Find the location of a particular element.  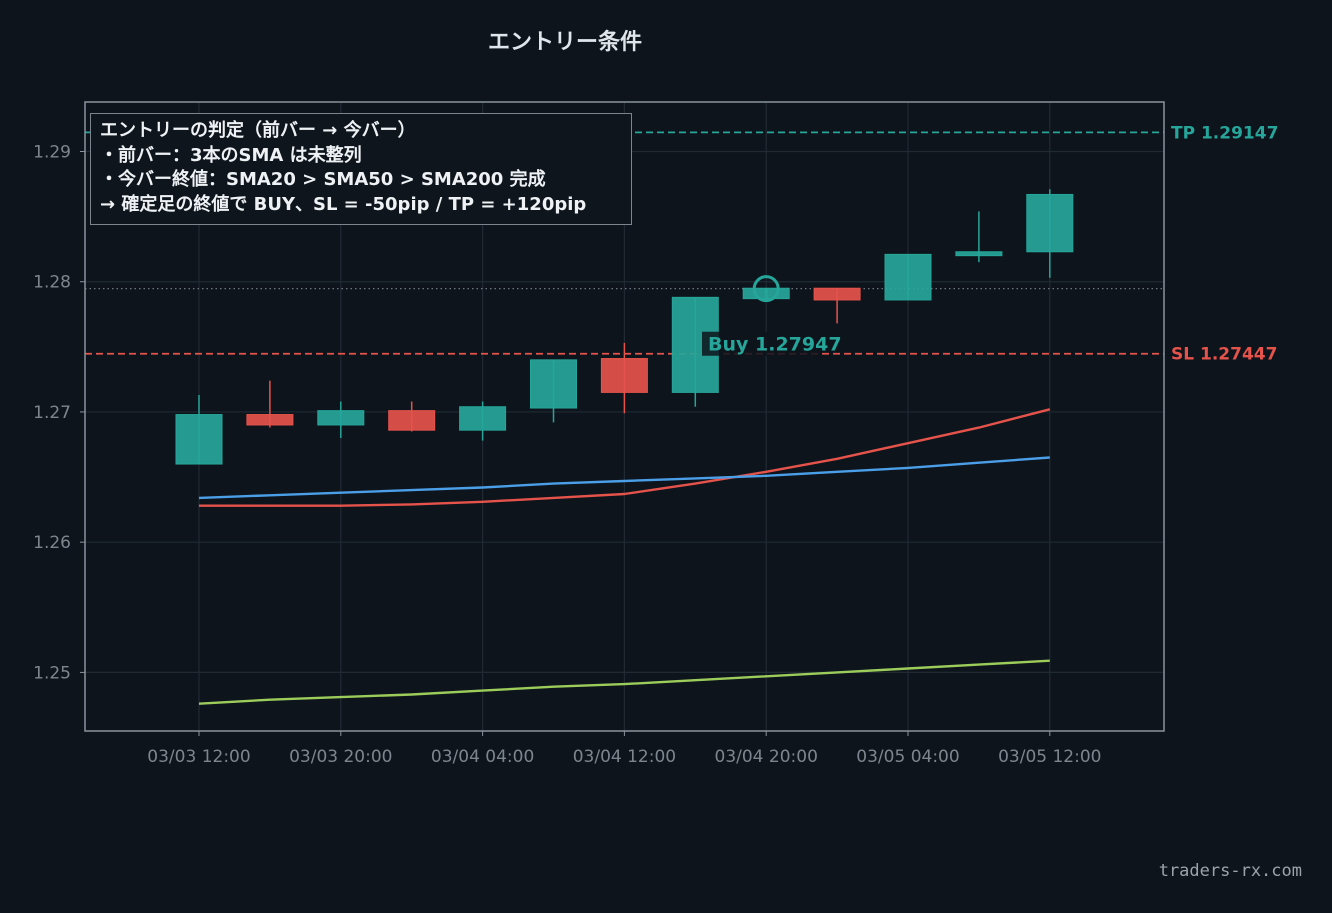

info-line-1: エントリーの判定（前バー → 今バー） is located at coordinates (258, 130).